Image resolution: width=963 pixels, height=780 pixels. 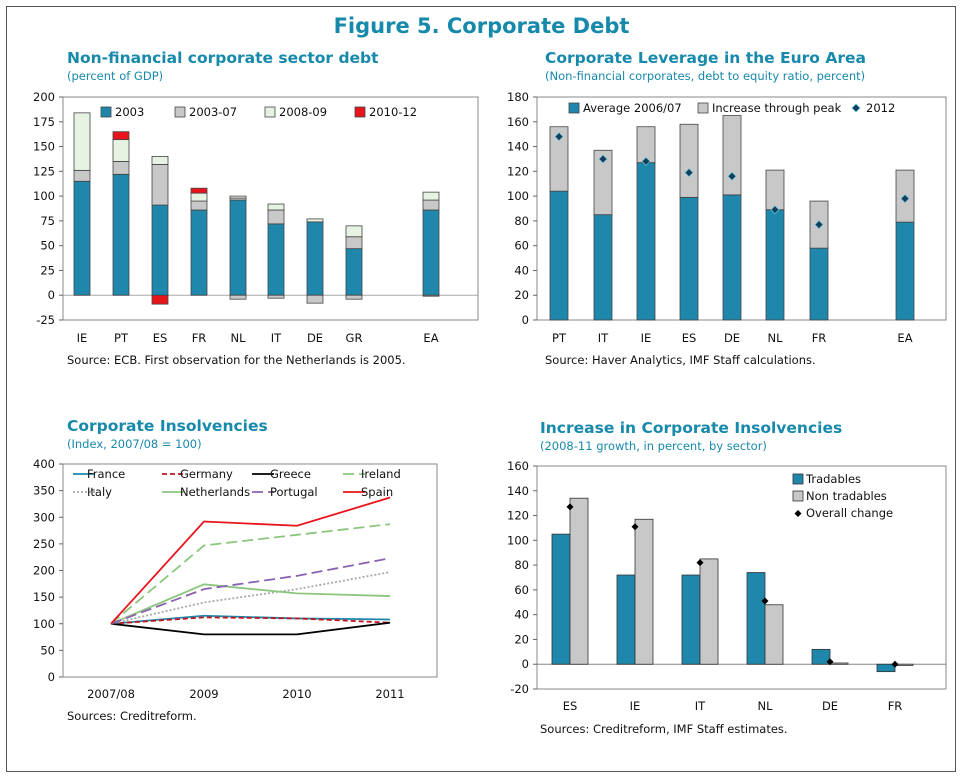 What do you see at coordinates (134, 444) in the screenshot?
I see `chart3-subtitle: (Index, 2007/08 = 100)` at bounding box center [134, 444].